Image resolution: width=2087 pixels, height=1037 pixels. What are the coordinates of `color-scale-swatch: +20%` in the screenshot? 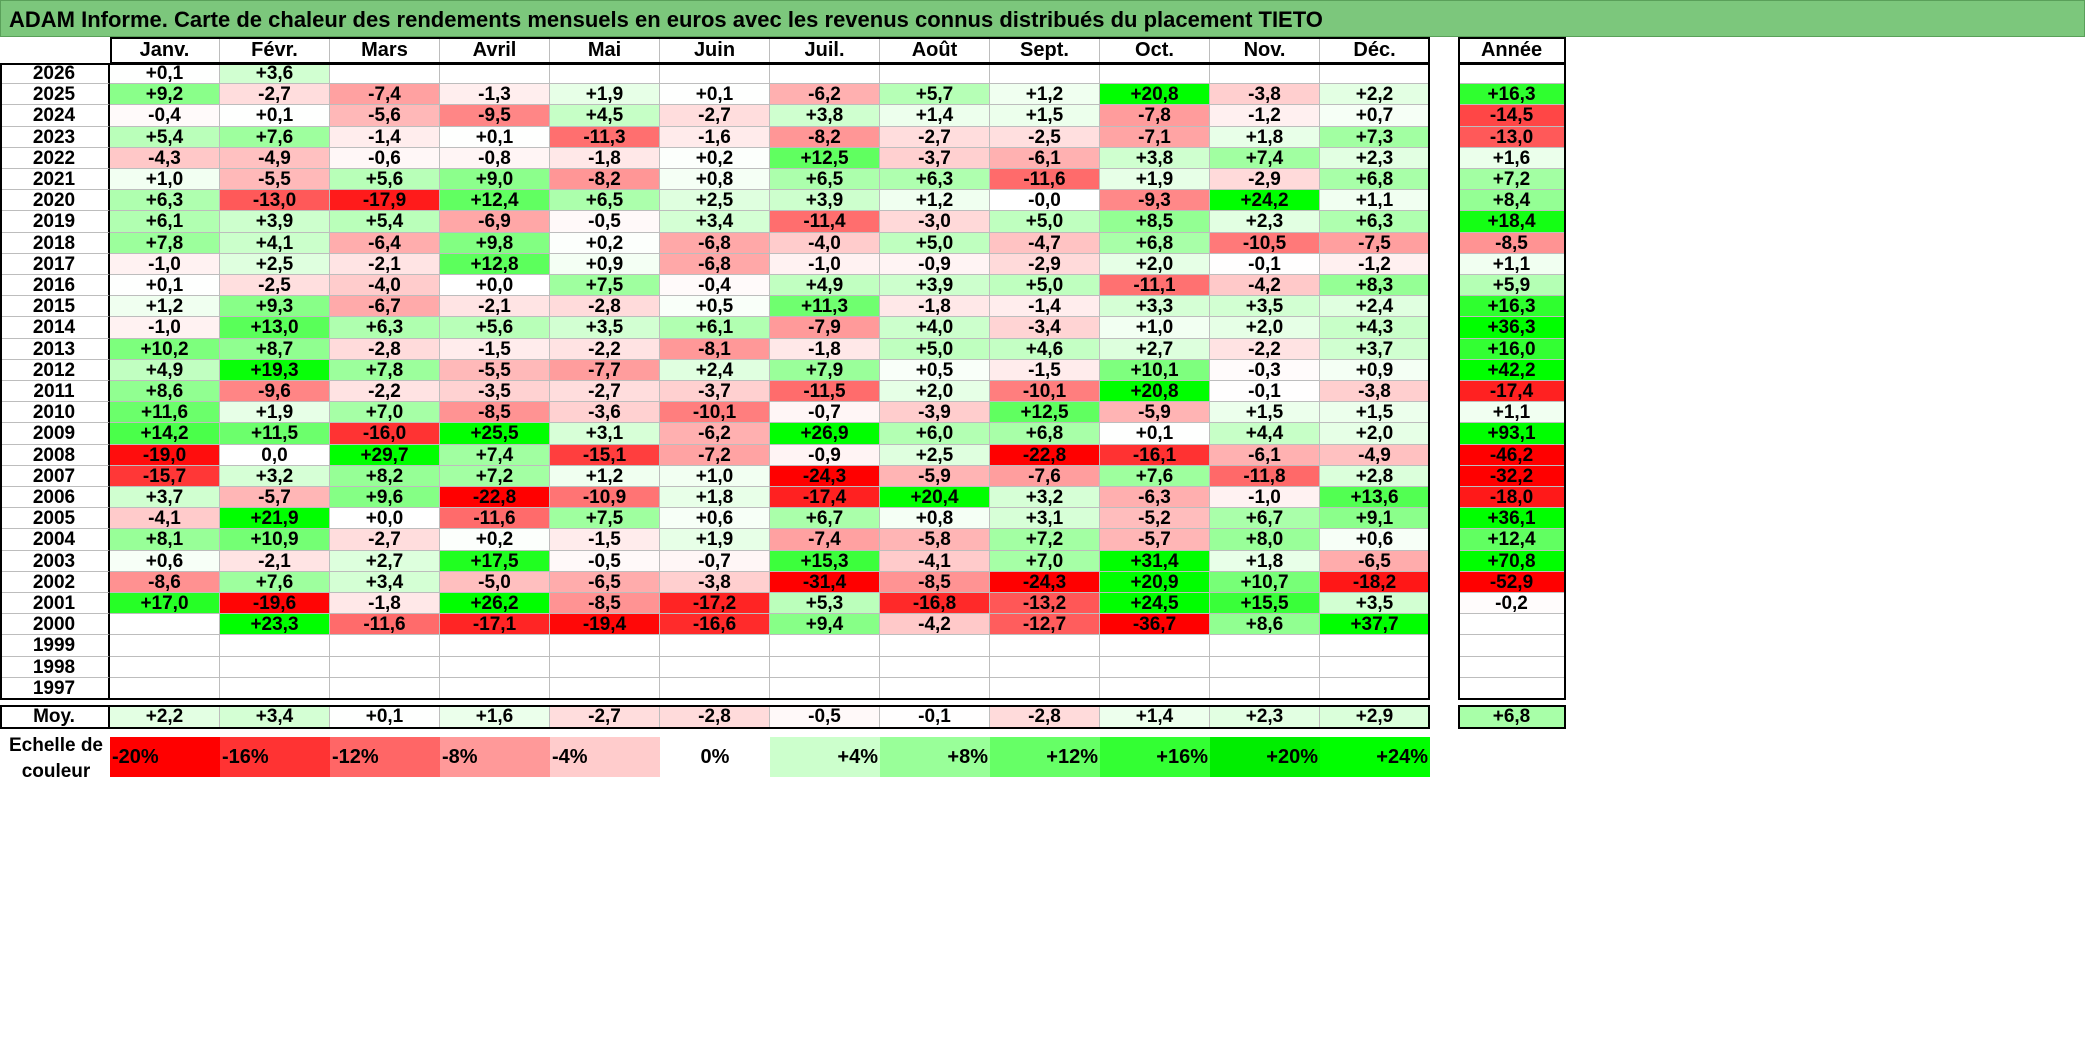 It's located at (1265, 757).